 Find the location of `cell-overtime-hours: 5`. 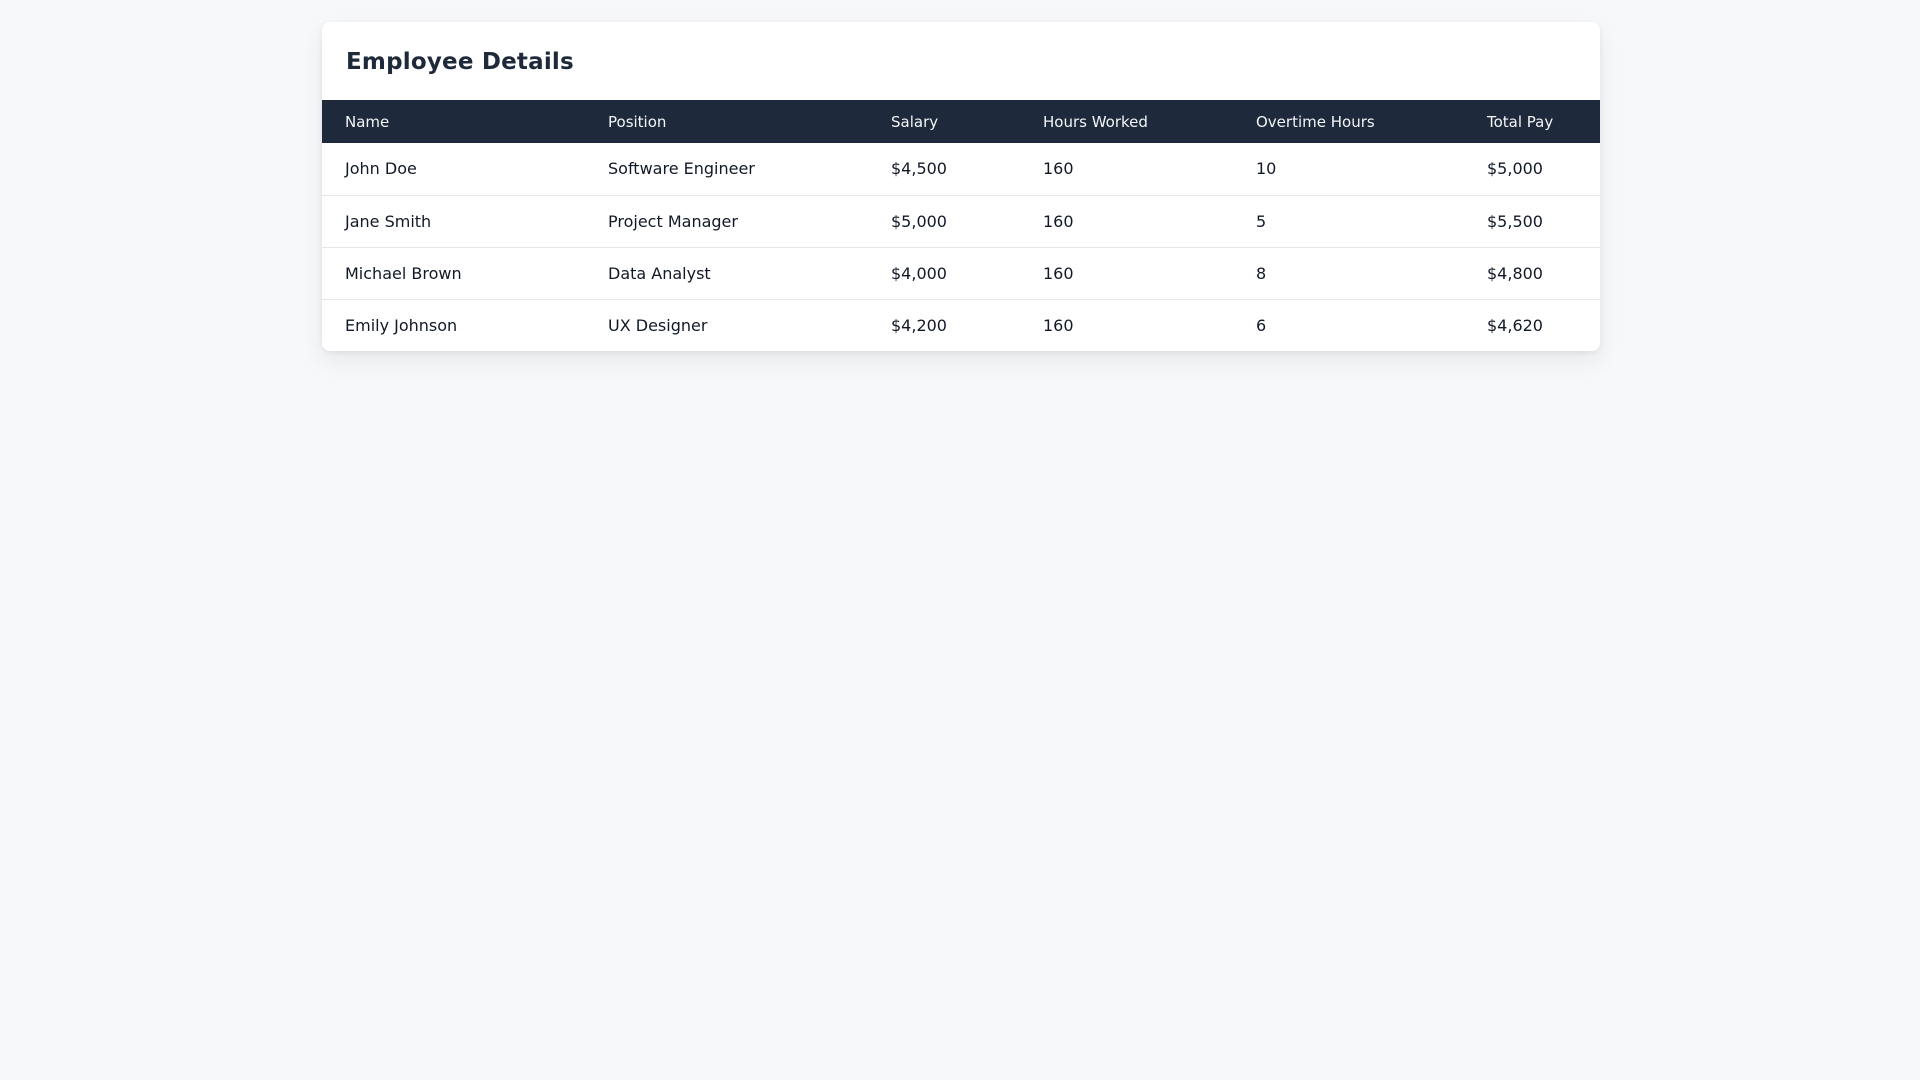

cell-overtime-hours: 5 is located at coordinates (1348, 220).